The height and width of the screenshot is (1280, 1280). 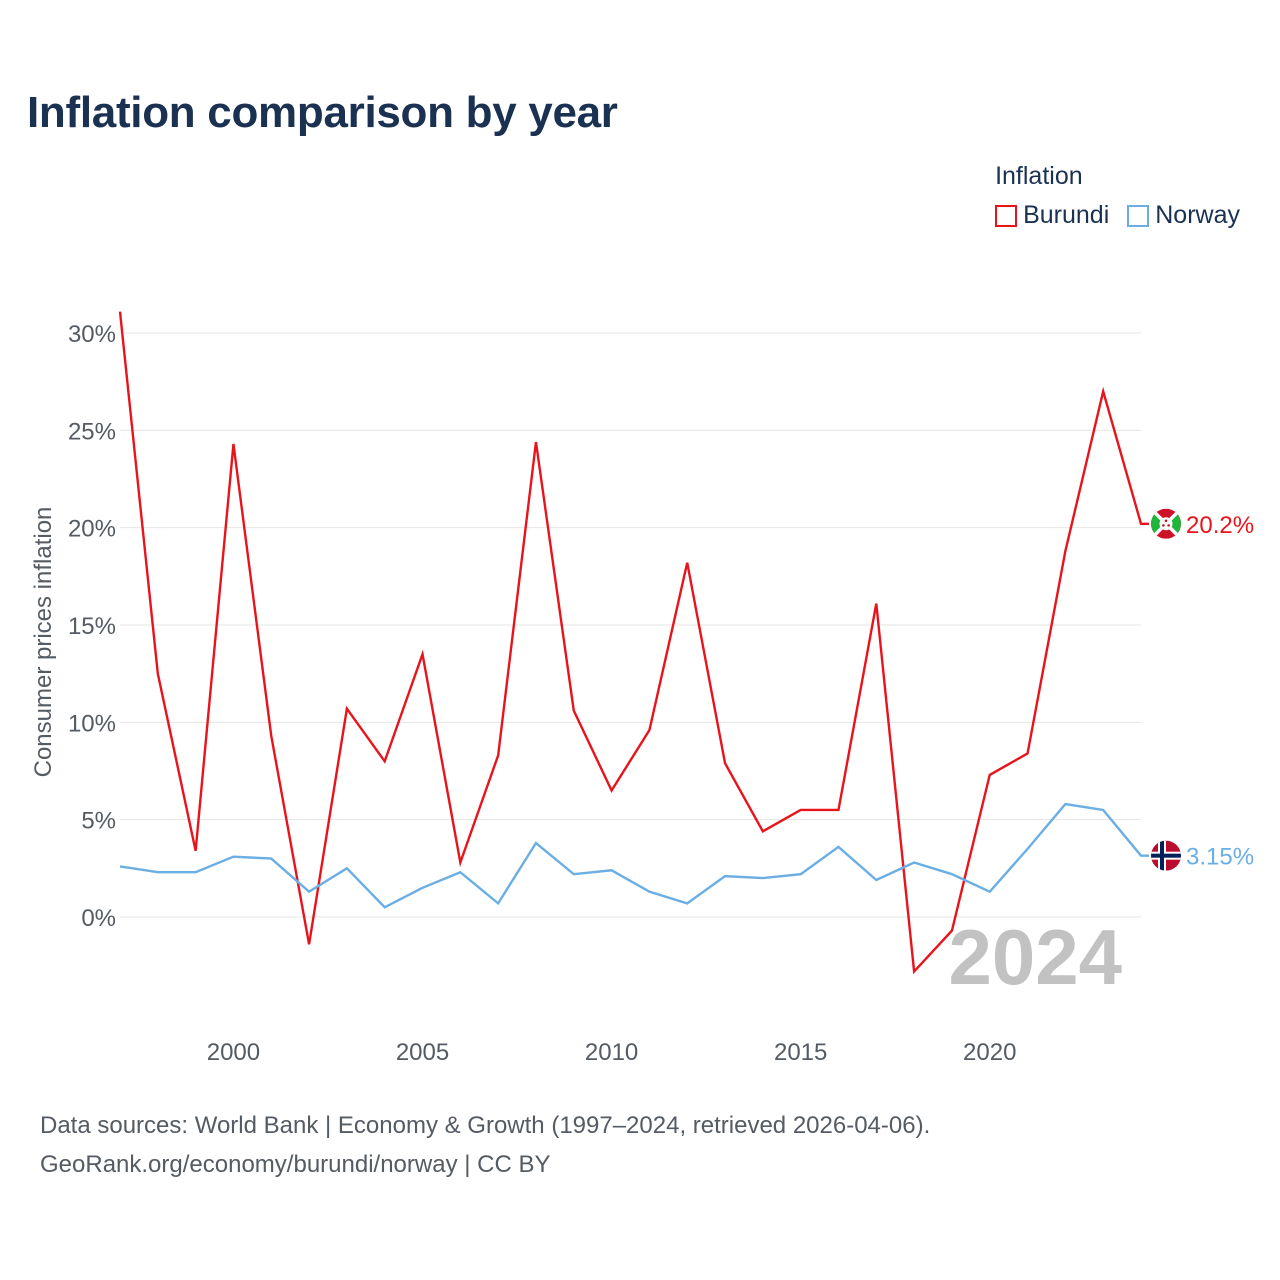 What do you see at coordinates (98, 918) in the screenshot?
I see `y-tick-label: 0%` at bounding box center [98, 918].